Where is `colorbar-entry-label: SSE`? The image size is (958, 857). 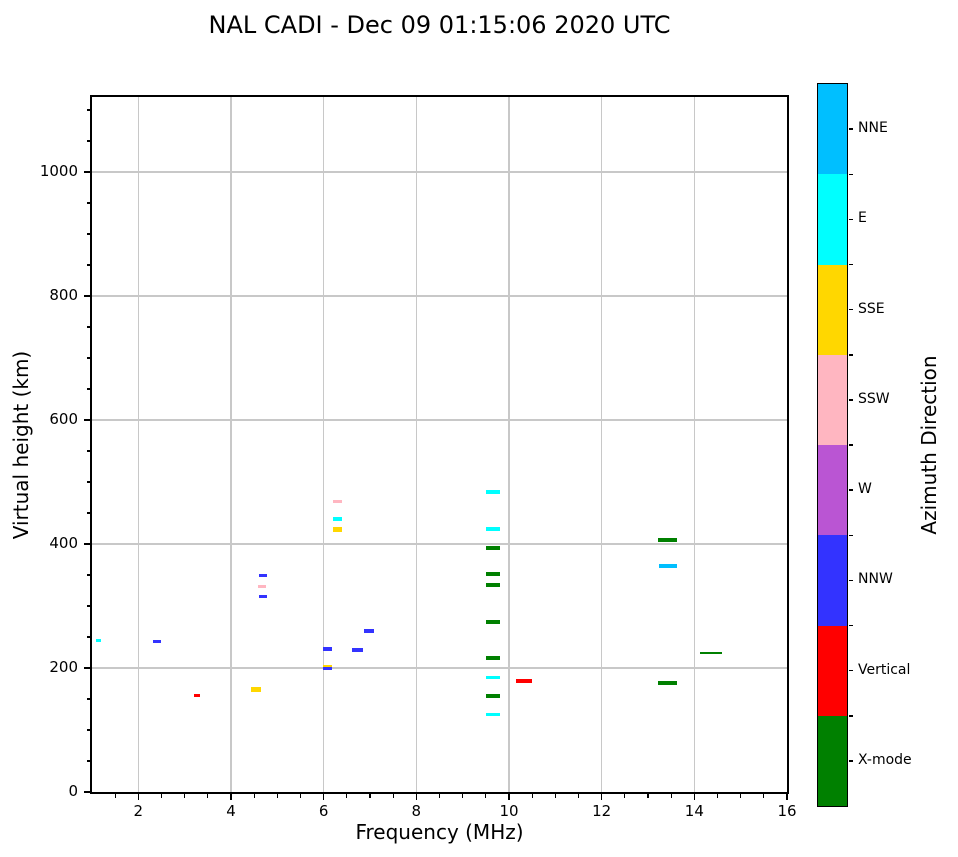 colorbar-entry-label: SSE is located at coordinates (871, 308).